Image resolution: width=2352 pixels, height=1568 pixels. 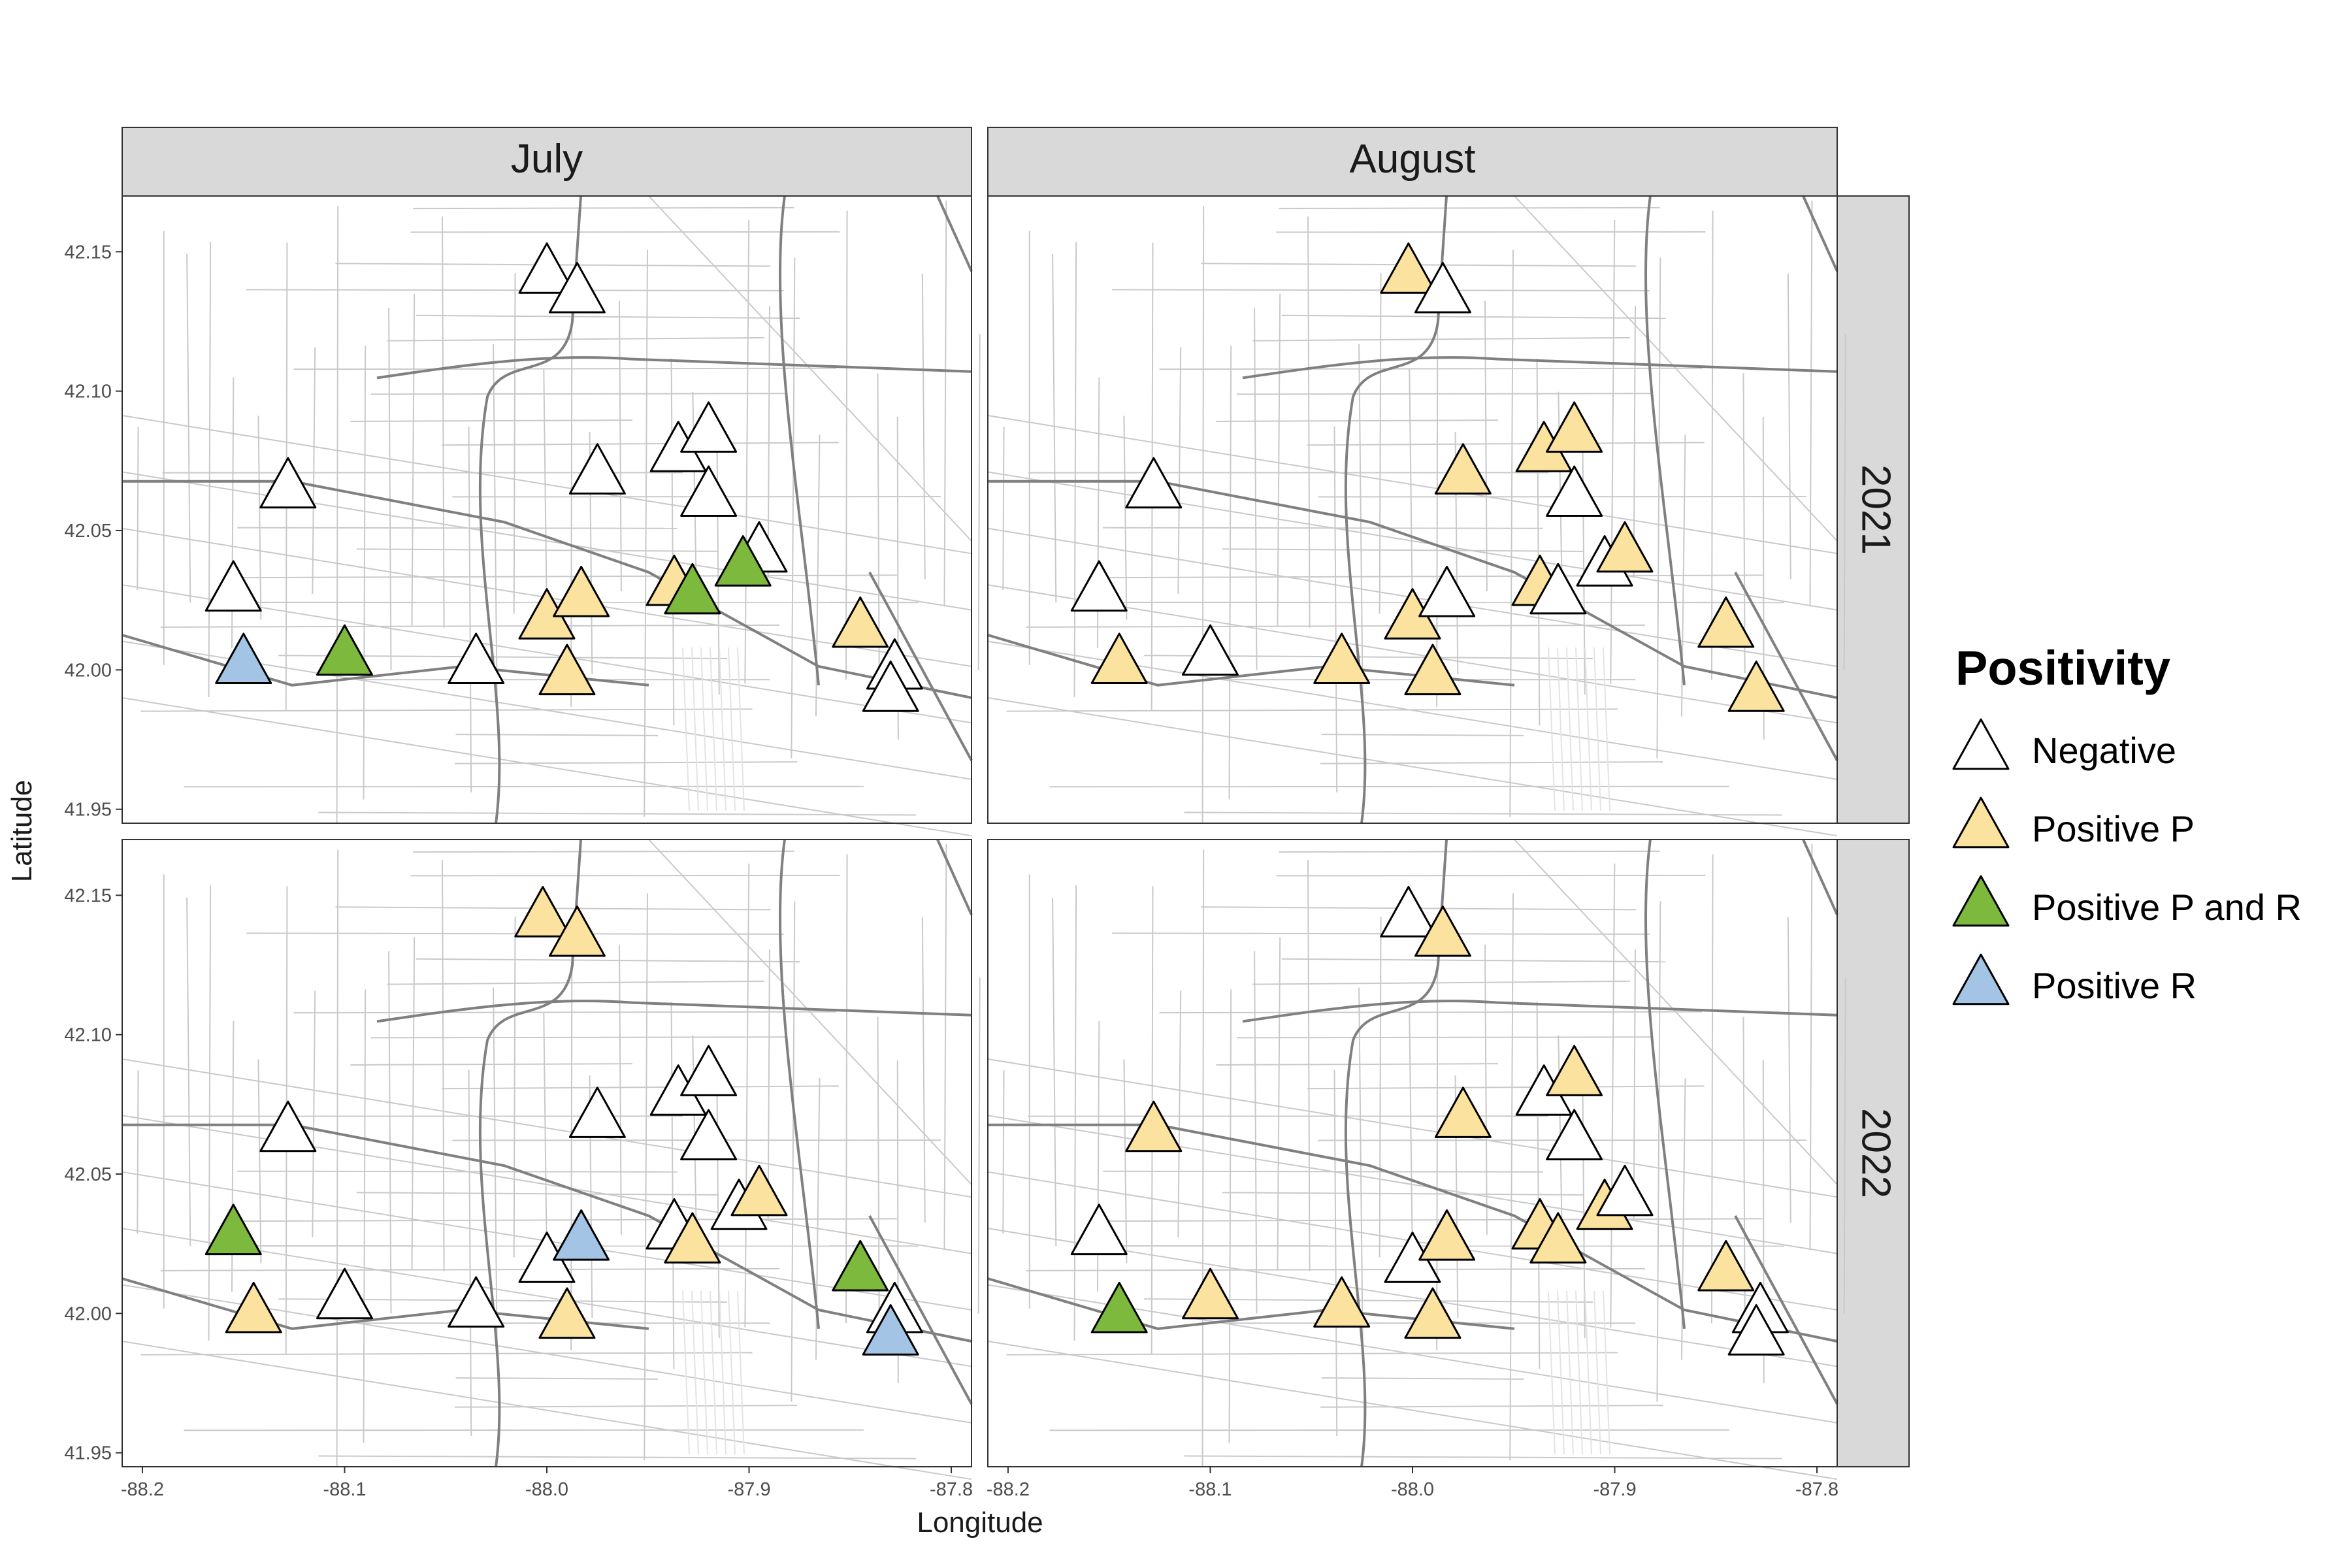 I want to click on y-tick-label: 42.15, so click(x=88, y=895).